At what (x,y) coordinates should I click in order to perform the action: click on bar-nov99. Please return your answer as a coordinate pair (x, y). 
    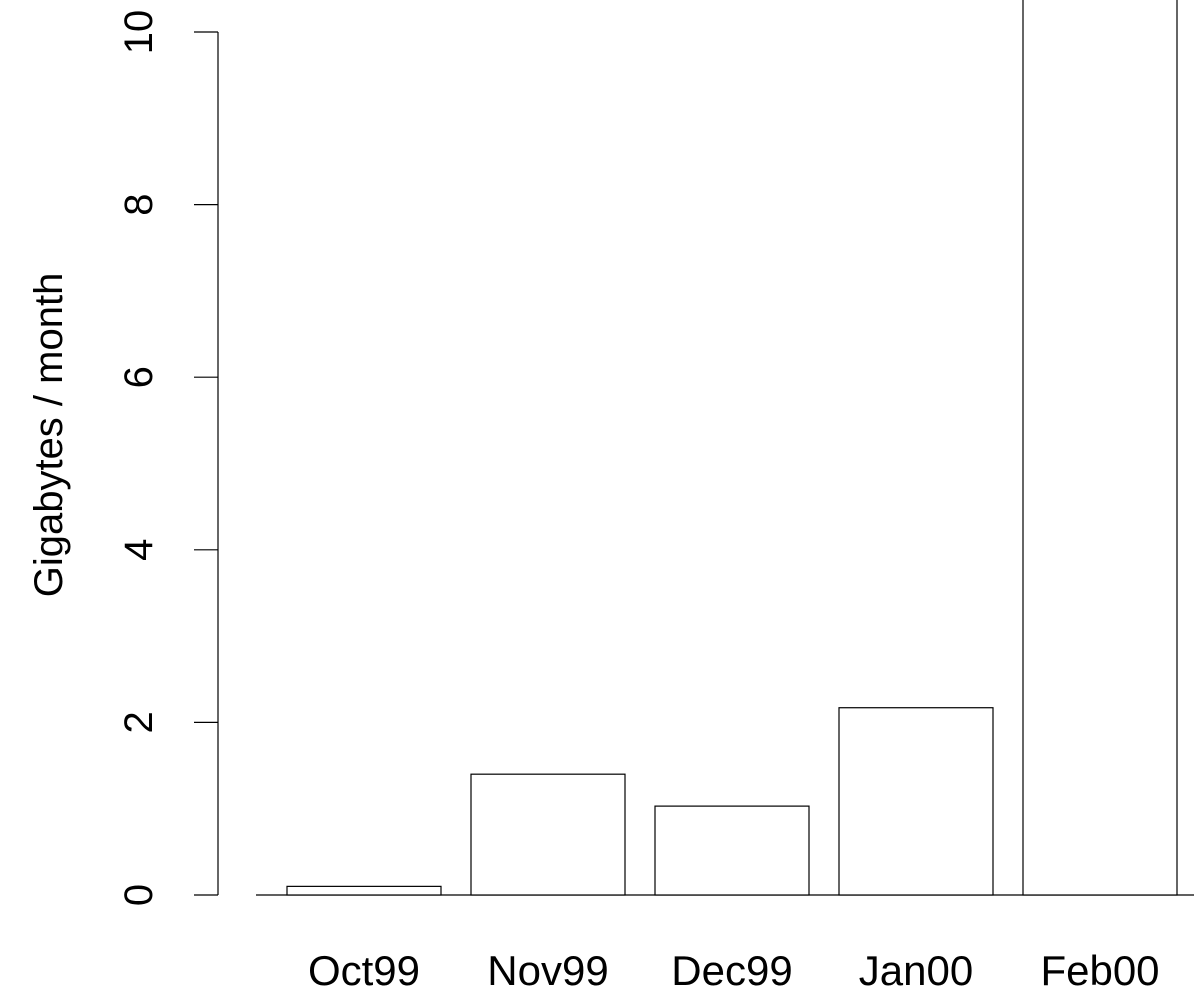
    Looking at the image, I should click on (548, 834).